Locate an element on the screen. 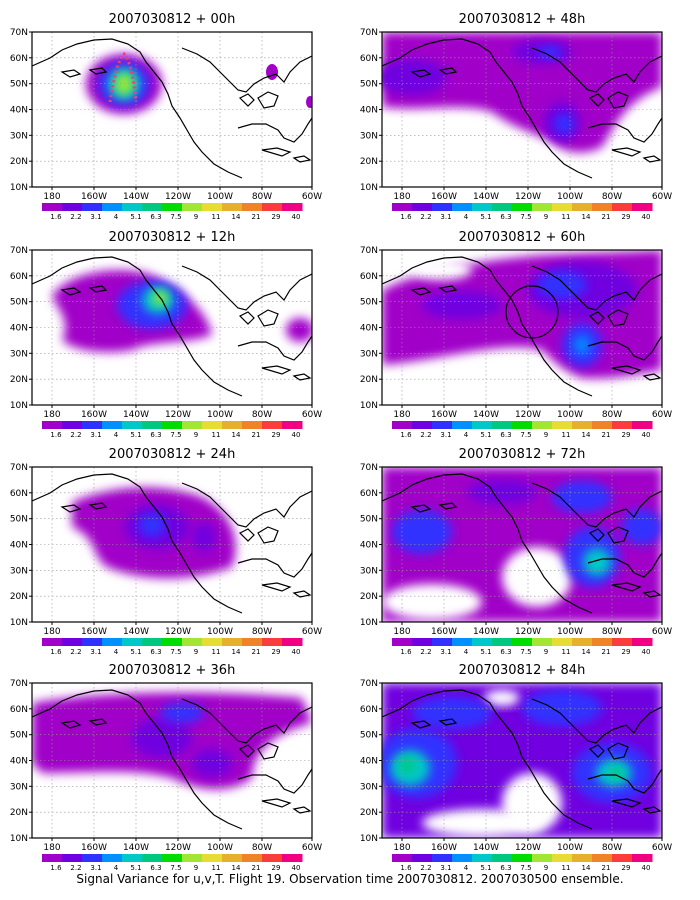 Image resolution: width=700 pixels, height=900 pixels. colorbar: 1.6 2.2 3.1 4 5.1 6.3 7.5 9 11 14 21 29 40 is located at coordinates (522, 430).